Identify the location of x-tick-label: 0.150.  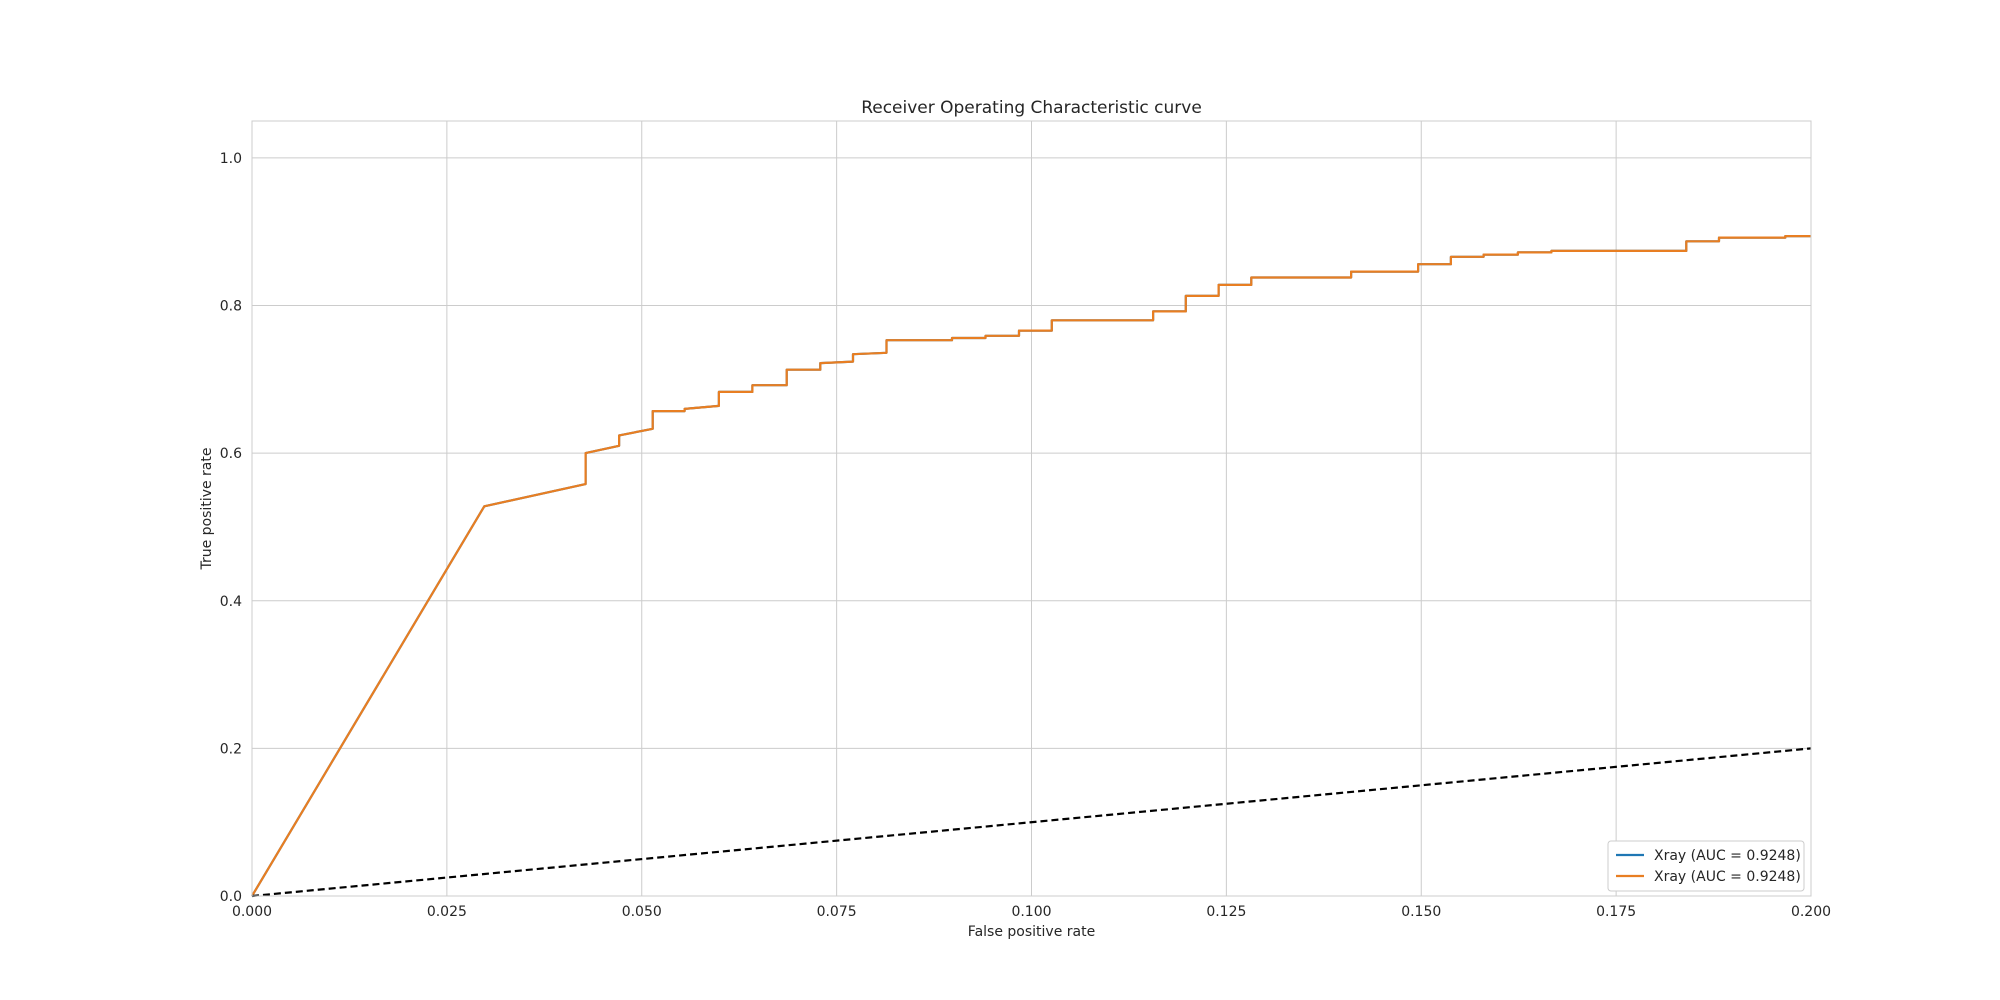
(1421, 912).